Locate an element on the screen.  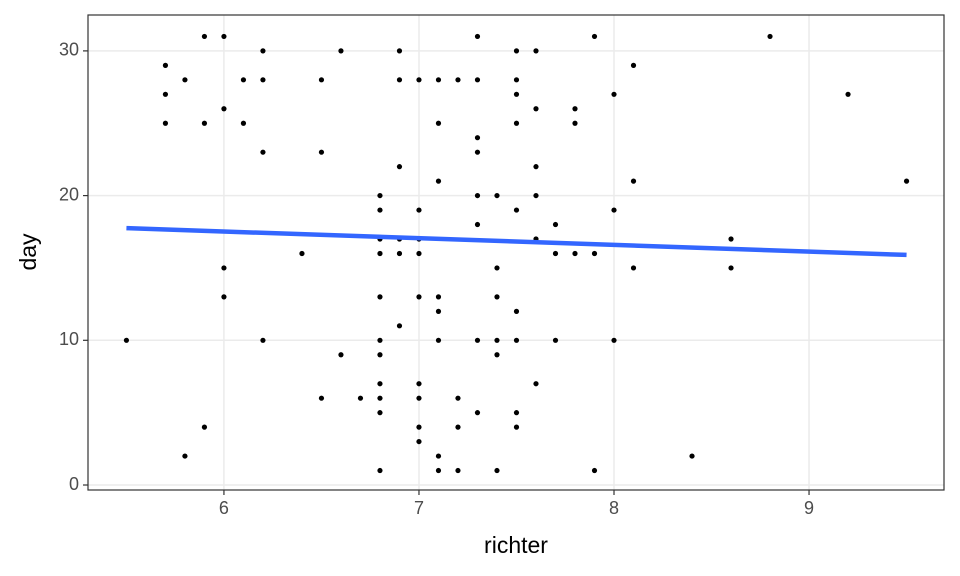
y-tick-label: 10 is located at coordinates (69, 339).